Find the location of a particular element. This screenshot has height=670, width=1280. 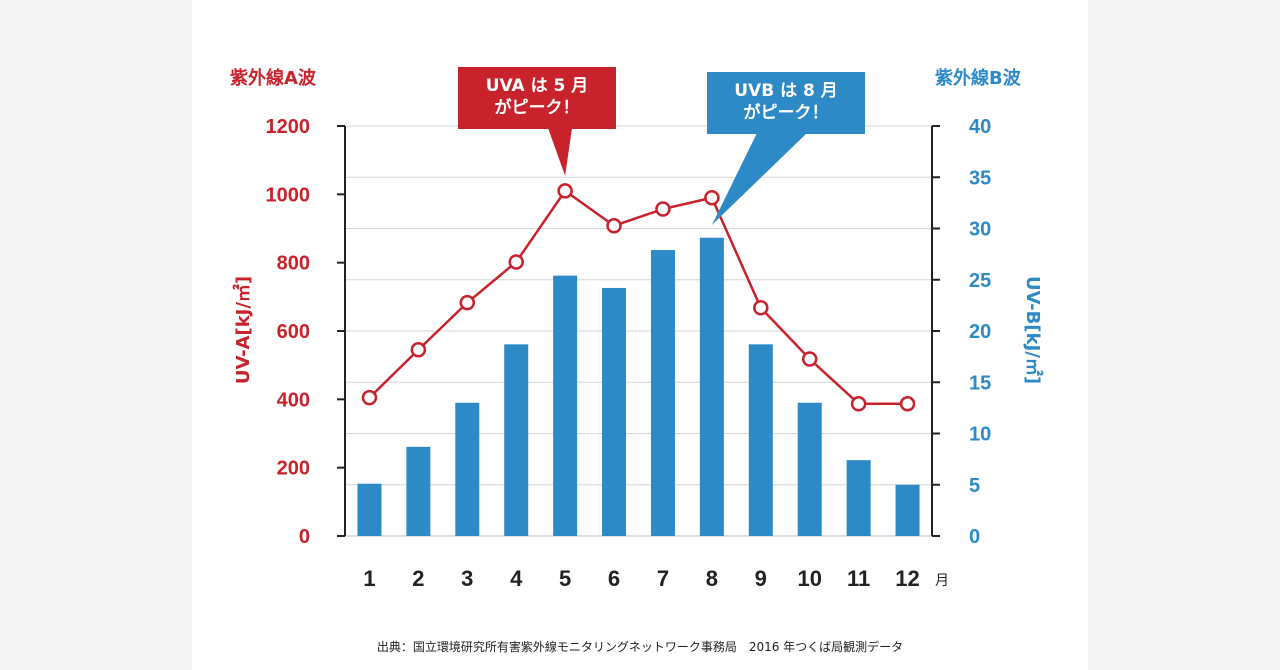

left-tick-label: 1200 is located at coordinates (288, 127).